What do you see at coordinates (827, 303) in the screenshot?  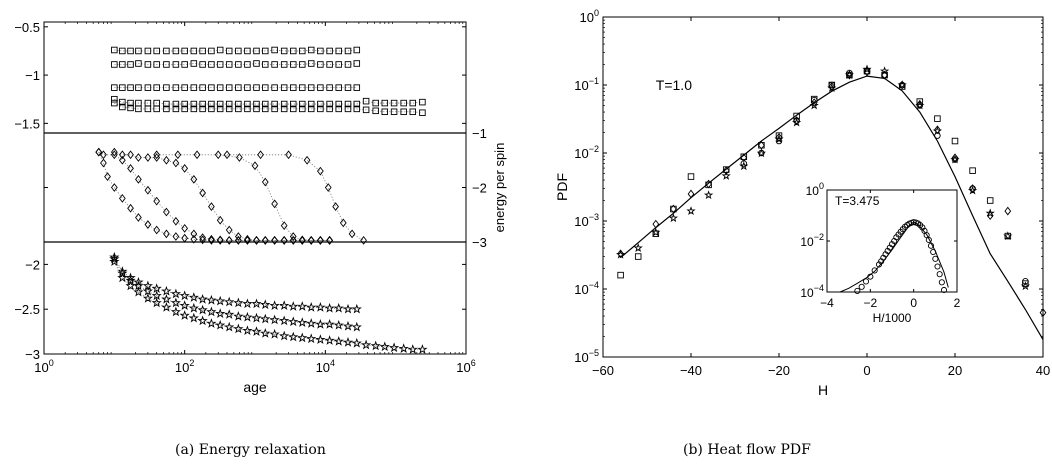 I see `inset-x-tick-label: −4` at bounding box center [827, 303].